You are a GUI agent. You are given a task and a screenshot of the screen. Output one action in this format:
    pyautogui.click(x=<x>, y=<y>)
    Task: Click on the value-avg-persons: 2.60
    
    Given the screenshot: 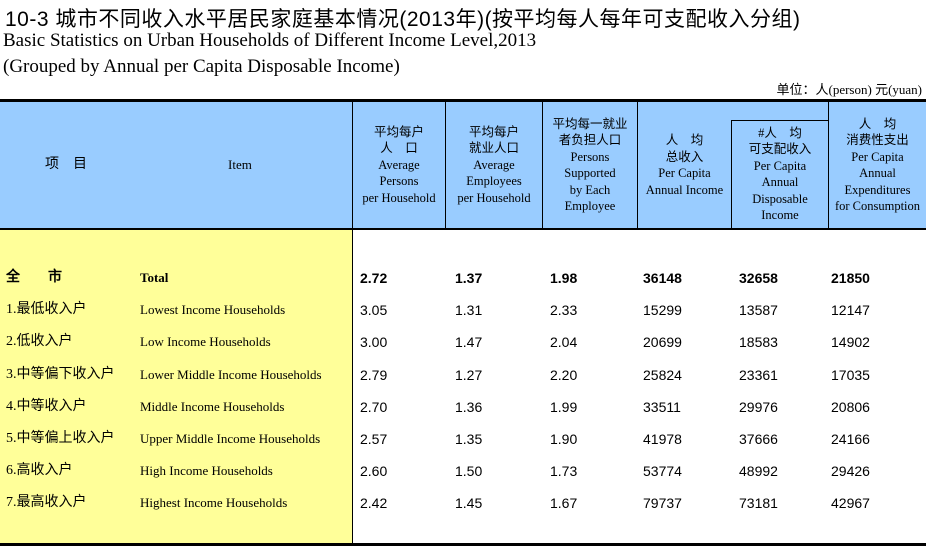 What is the action you would take?
    pyautogui.click(x=374, y=471)
    